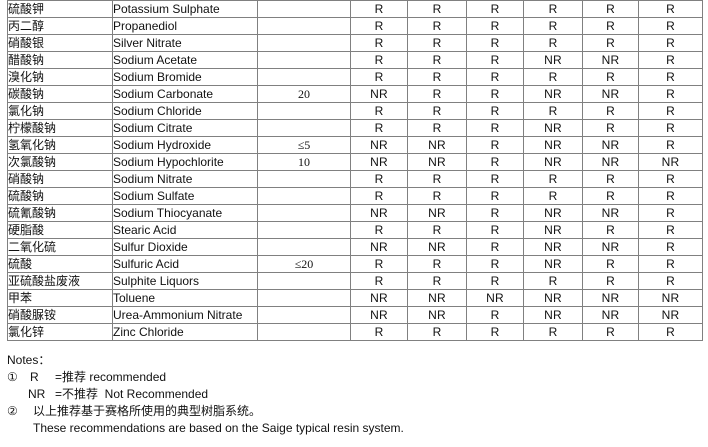 Image resolution: width=708 pixels, height=447 pixels. Describe the element at coordinates (185, 179) in the screenshot. I see `chemical-name-en: Sodium Nitrate` at that location.